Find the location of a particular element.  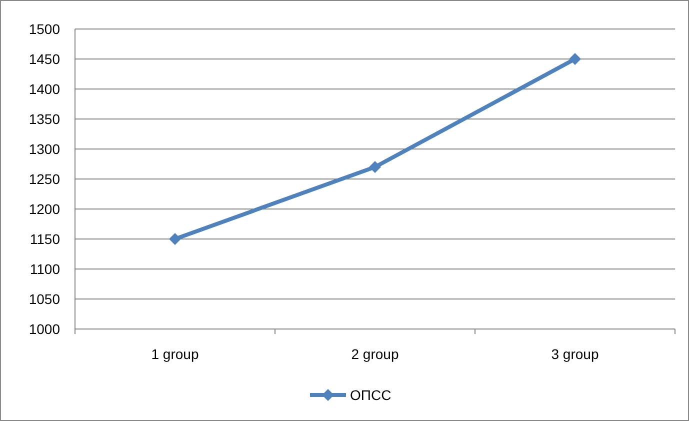

y-tick-label: 1500 is located at coordinates (44, 28).